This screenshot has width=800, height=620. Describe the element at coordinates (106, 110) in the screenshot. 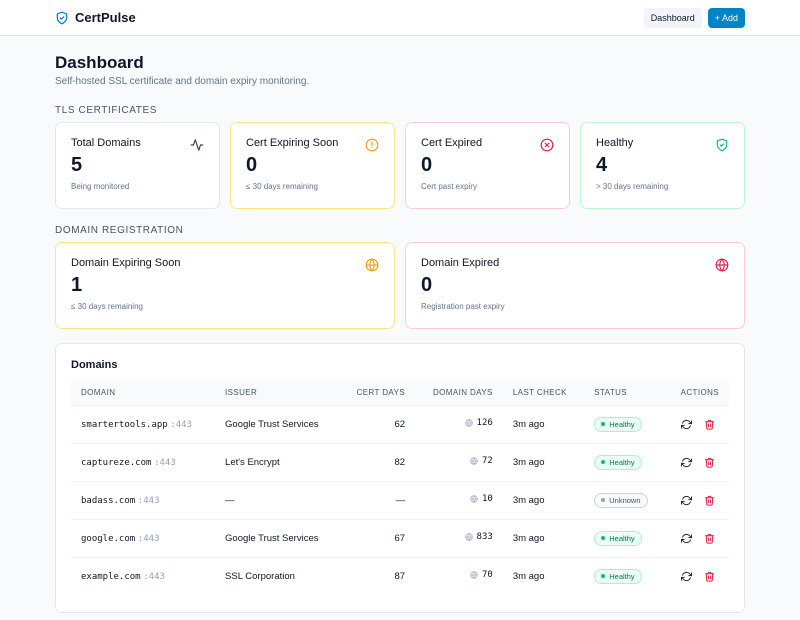

I see `tls-section-title: TLS CERTIFICATES` at that location.